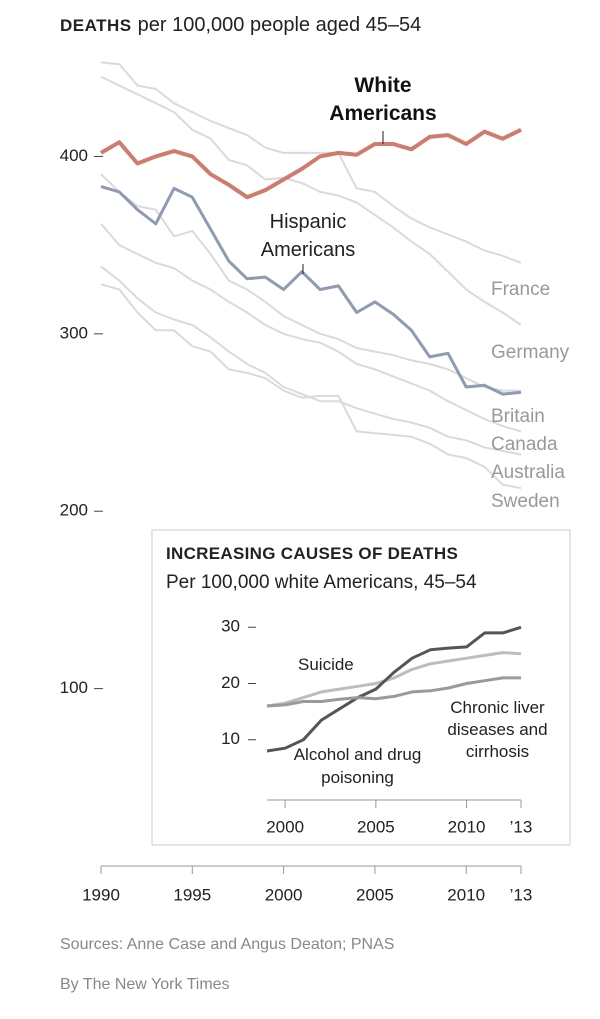 This screenshot has height=1019, width=600. I want to click on series-label: Germany, so click(530, 352).